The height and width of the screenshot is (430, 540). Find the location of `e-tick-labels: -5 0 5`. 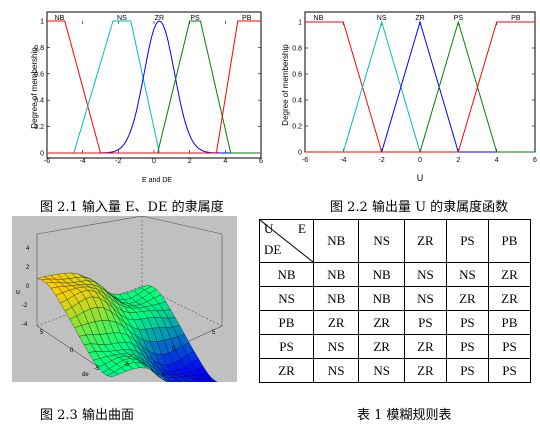

e-tick-labels: -5 0 5 is located at coordinates (170, 349).